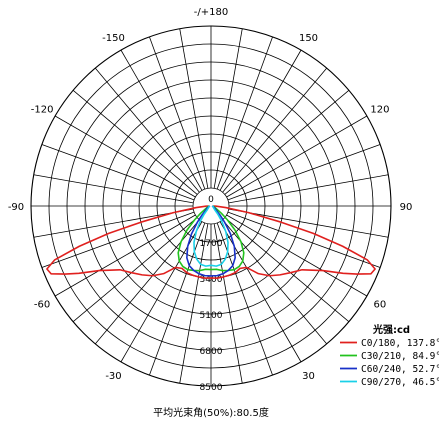 The image size is (439, 424). What do you see at coordinates (211, 294) in the screenshot?
I see `radial-tick-labels: 0 1700 3400 5100 6800 8500` at bounding box center [211, 294].